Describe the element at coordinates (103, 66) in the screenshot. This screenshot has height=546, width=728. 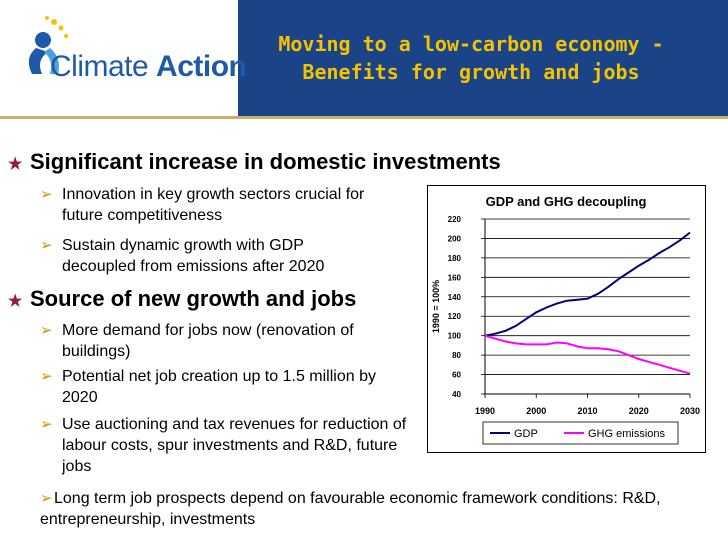
I see `logo-prefix: Climate` at that location.